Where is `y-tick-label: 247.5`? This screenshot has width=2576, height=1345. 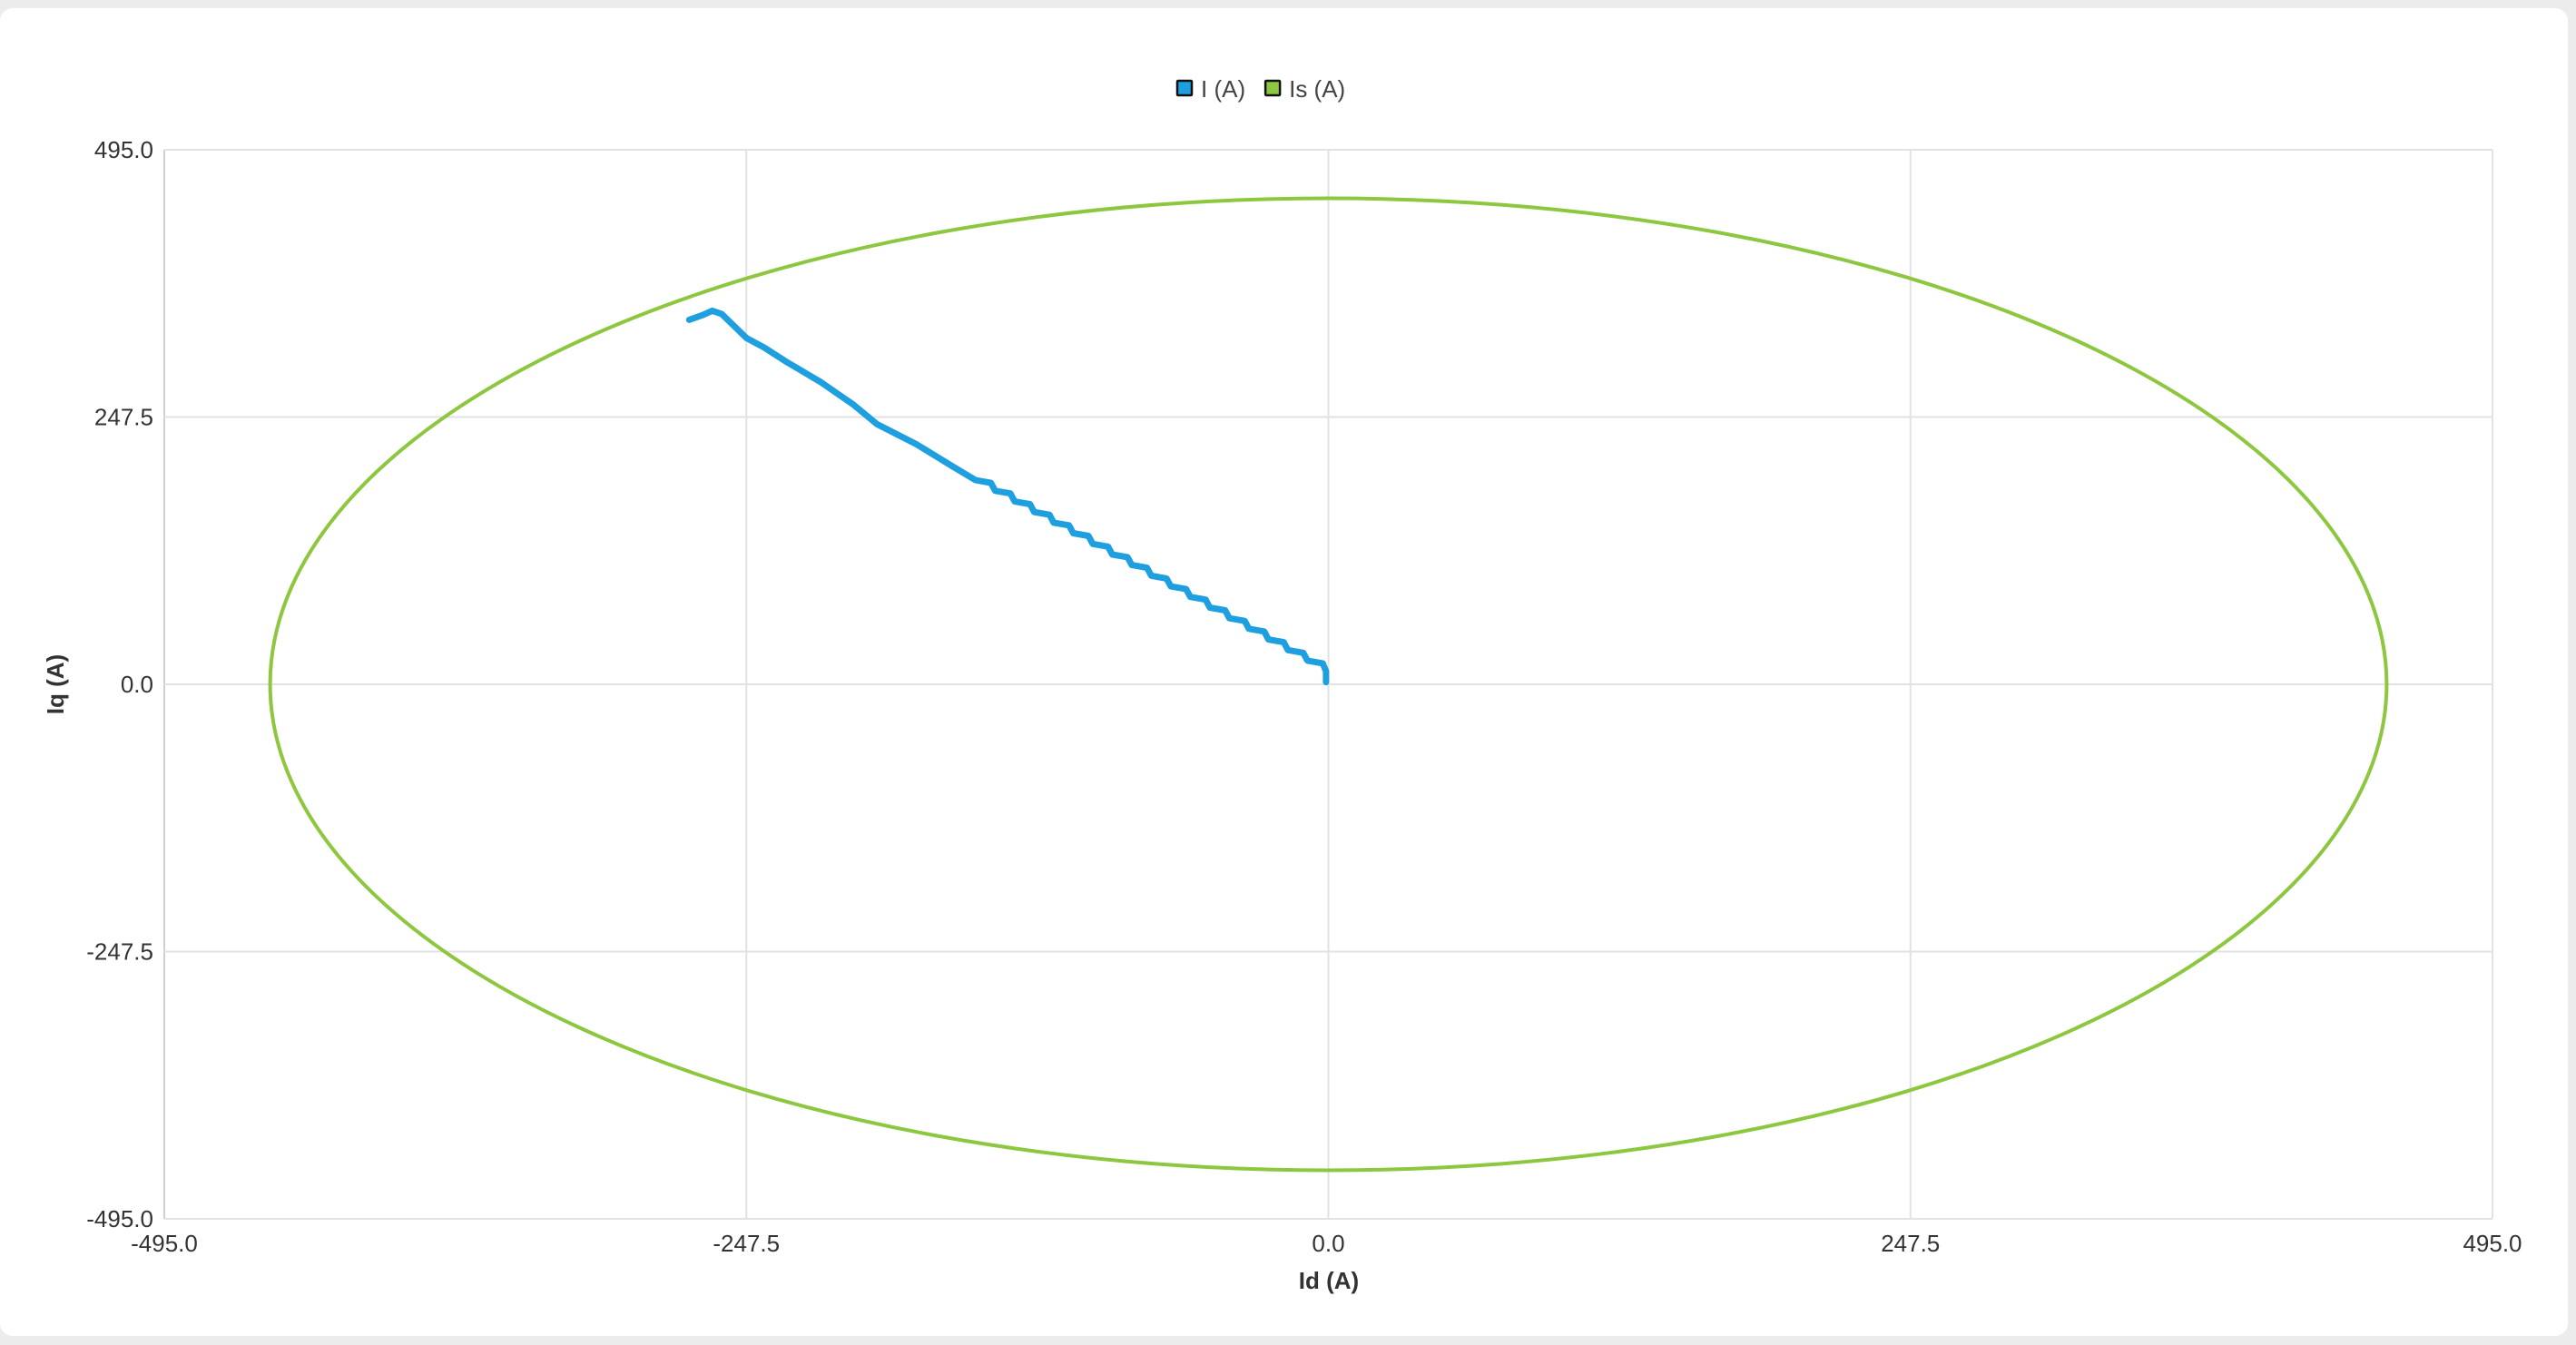
y-tick-label: 247.5 is located at coordinates (123, 417).